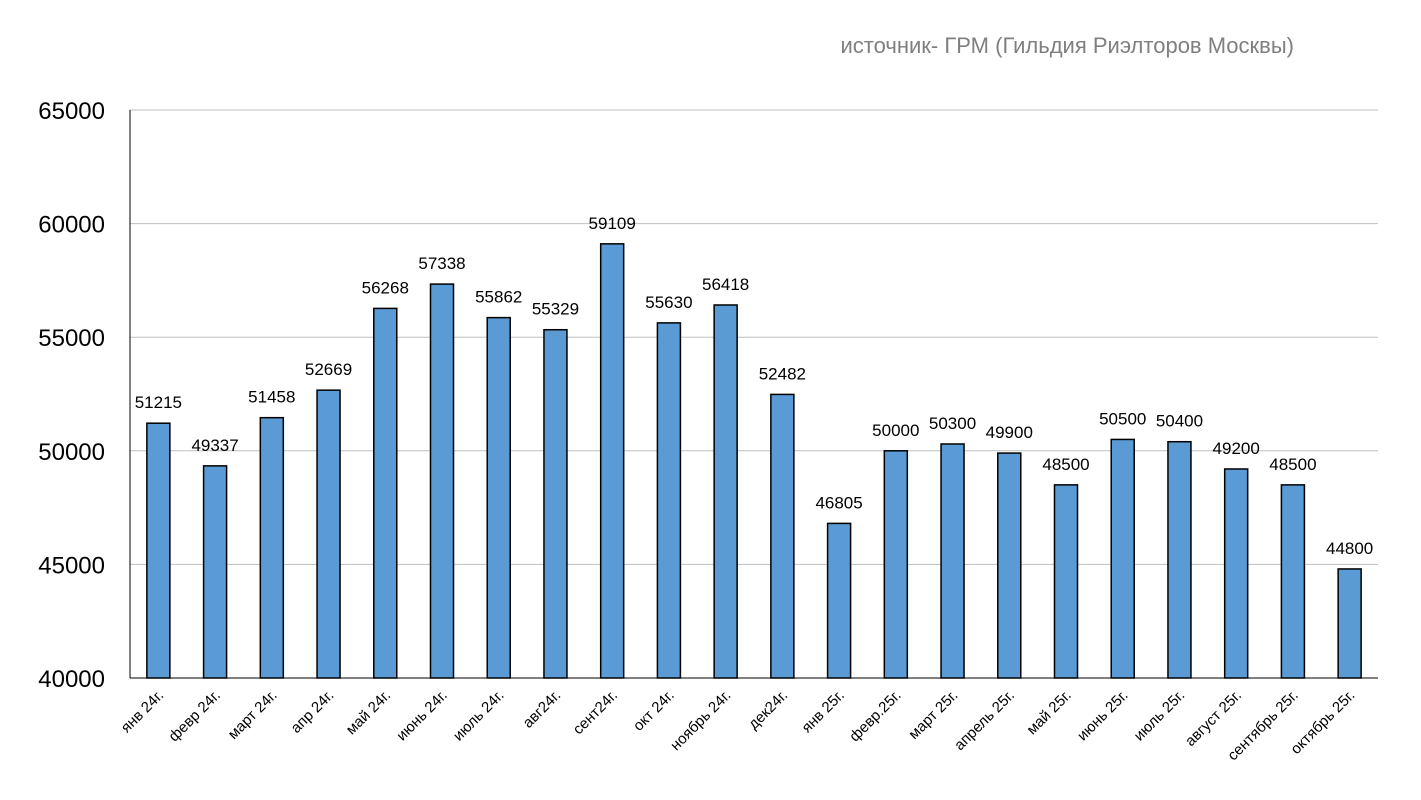 This screenshot has width=1421, height=800. Describe the element at coordinates (1122, 418) in the screenshot. I see `data-label: 50500` at that location.